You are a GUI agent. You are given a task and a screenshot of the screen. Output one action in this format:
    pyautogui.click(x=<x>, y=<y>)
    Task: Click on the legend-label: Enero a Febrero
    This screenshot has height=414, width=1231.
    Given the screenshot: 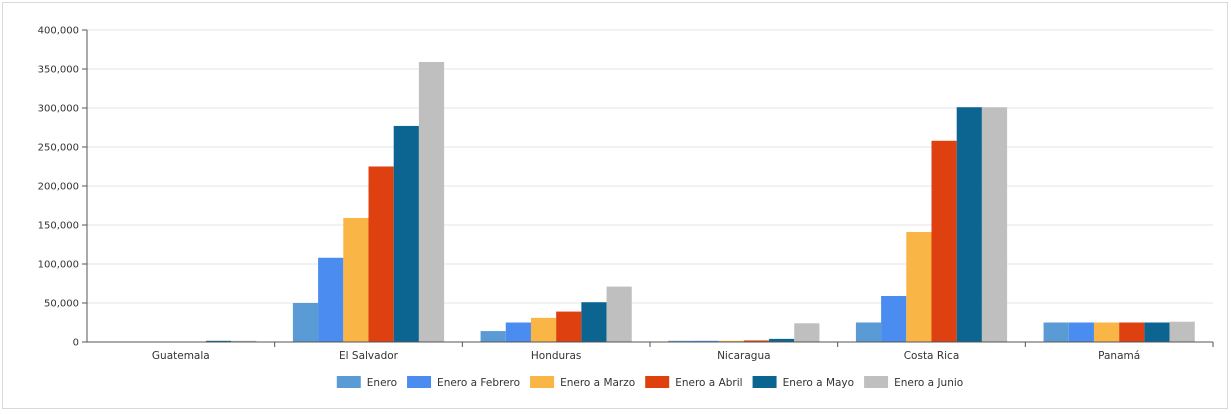 What is the action you would take?
    pyautogui.click(x=478, y=383)
    